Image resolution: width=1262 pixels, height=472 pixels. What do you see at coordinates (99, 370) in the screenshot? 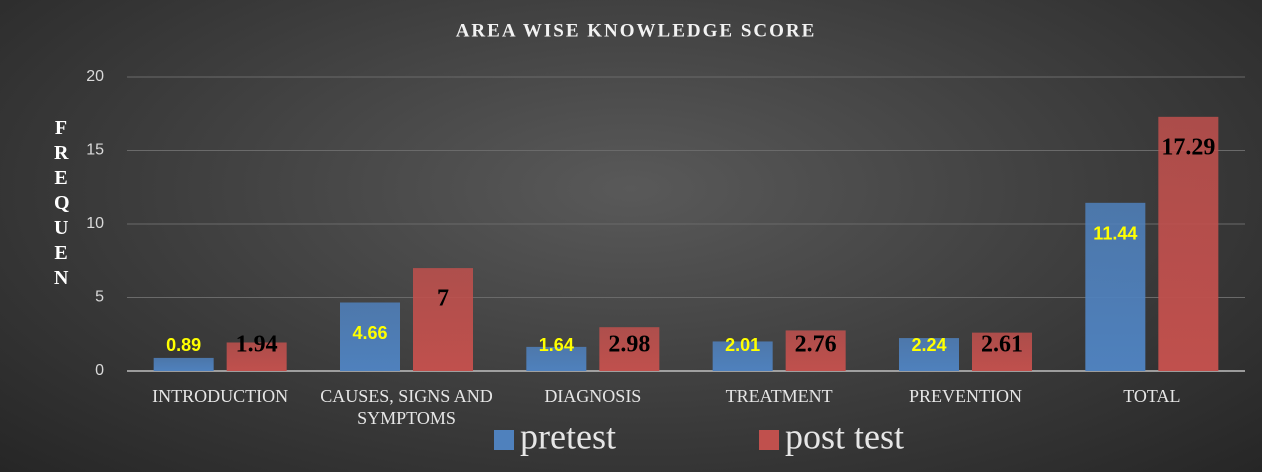
I see `y-tick-label: 0` at bounding box center [99, 370].